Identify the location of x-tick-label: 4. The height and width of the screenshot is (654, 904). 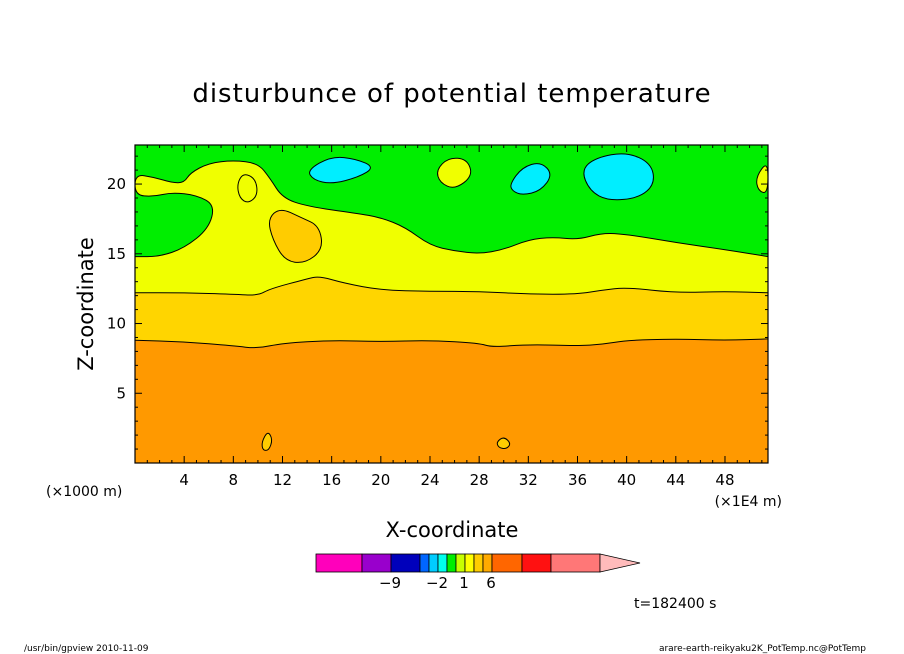
(184, 480).